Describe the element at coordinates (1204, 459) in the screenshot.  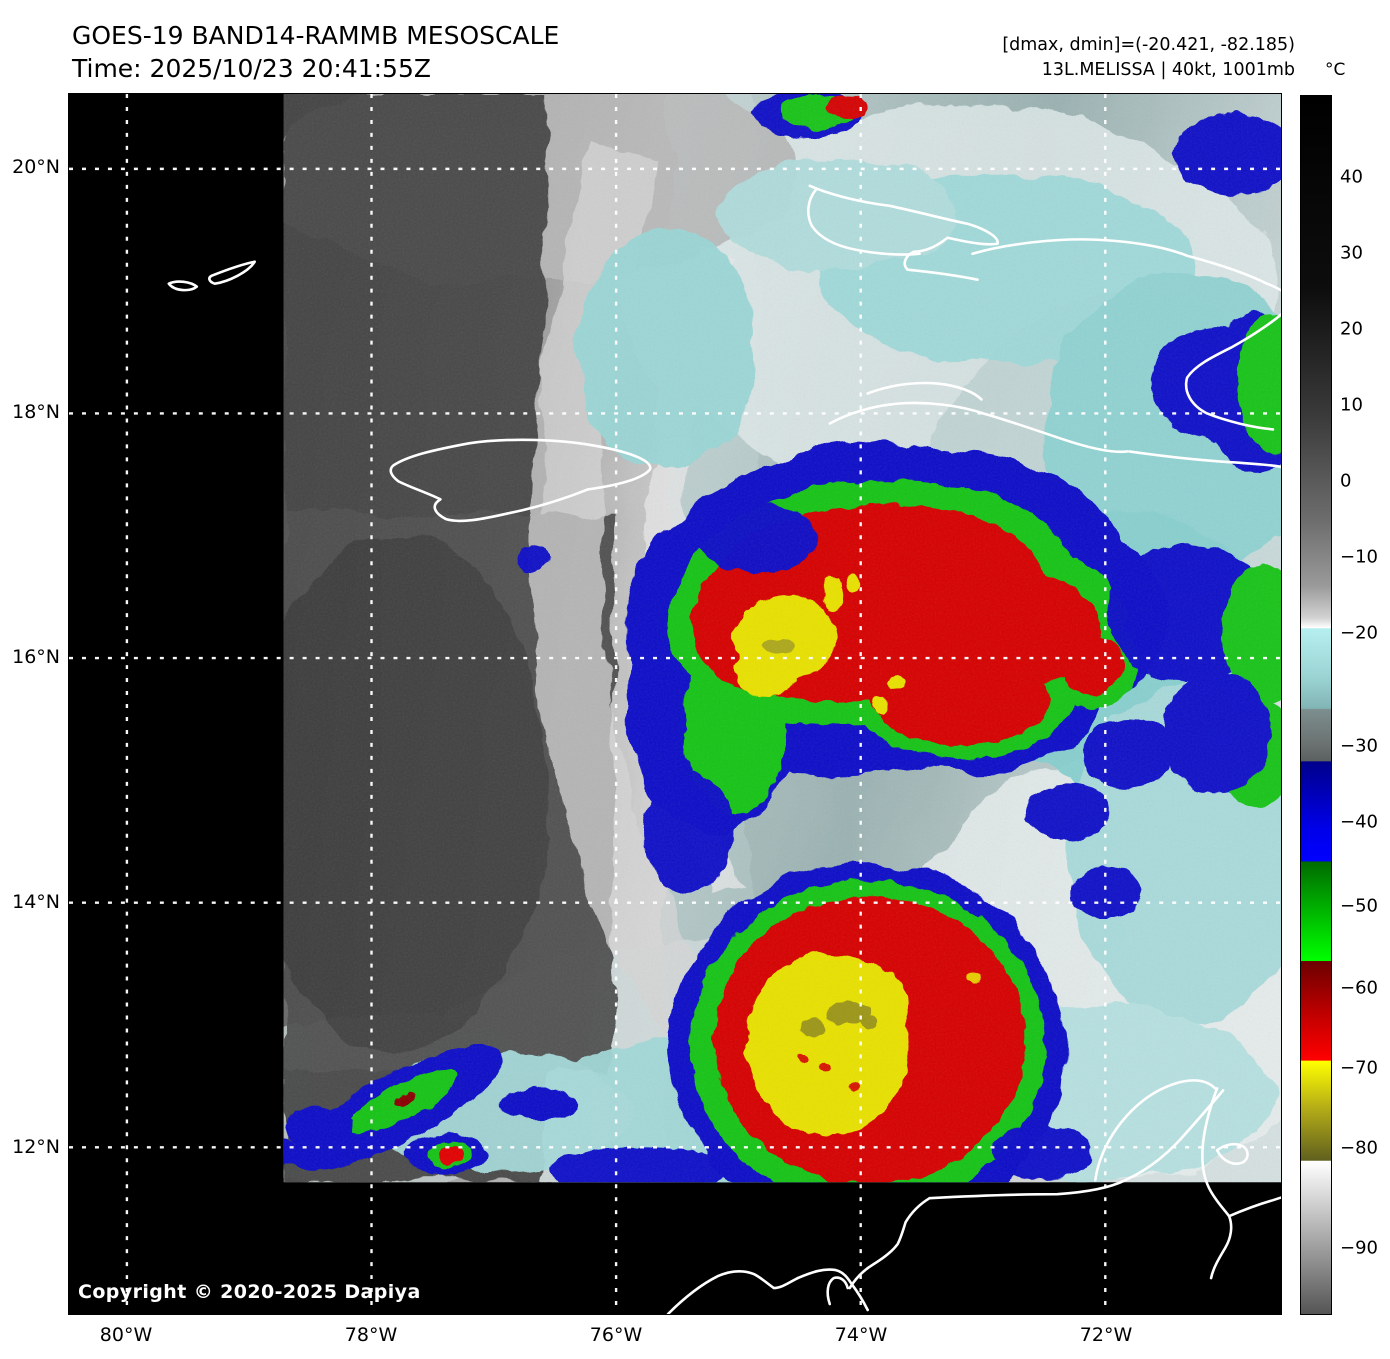
I see `coastline-dr-south` at that location.